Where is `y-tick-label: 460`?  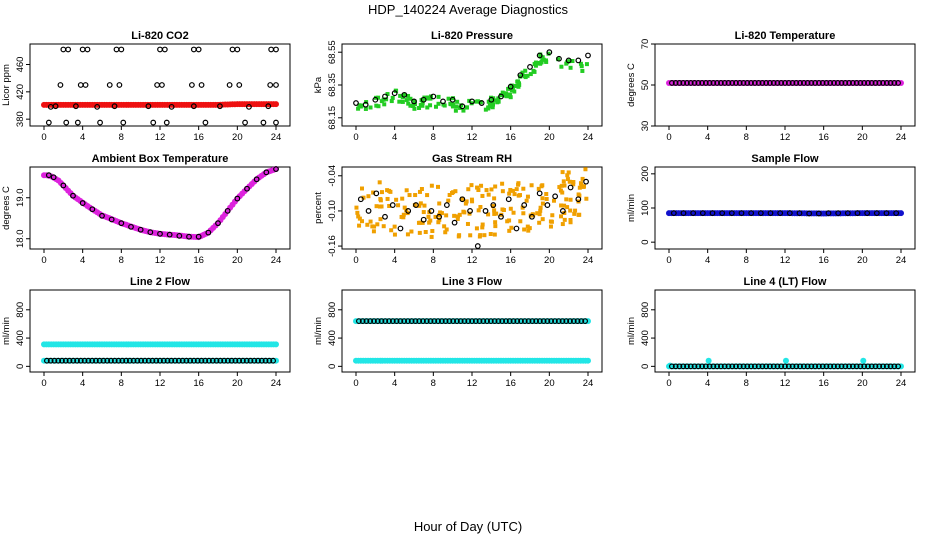 y-tick-label: 460 is located at coordinates (20, 65).